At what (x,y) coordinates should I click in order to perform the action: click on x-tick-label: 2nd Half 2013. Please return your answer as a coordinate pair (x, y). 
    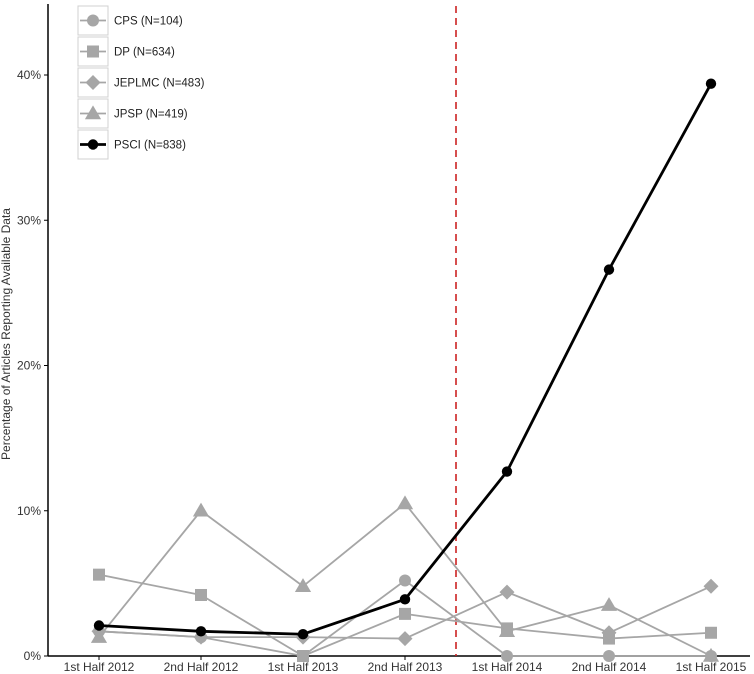
    Looking at the image, I should click on (405, 667).